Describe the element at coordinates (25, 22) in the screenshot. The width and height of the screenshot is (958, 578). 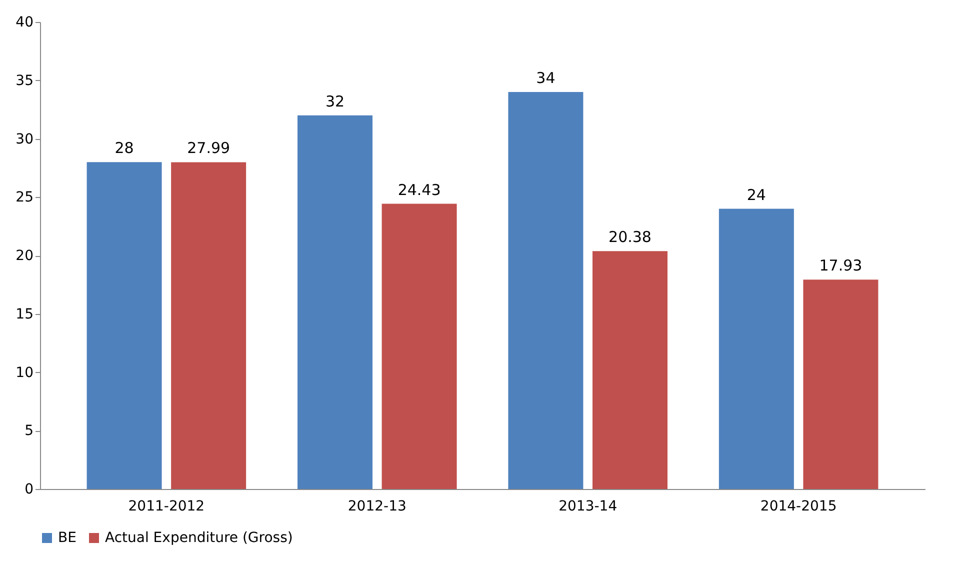
I see `y-tick-label: 40` at that location.